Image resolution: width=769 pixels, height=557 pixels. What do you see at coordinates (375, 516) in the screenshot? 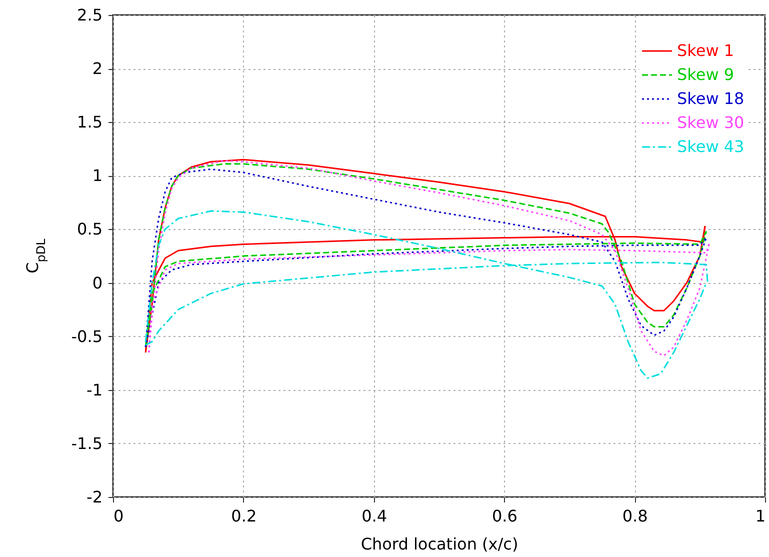
I see `x-tick-label: 0.4` at bounding box center [375, 516].